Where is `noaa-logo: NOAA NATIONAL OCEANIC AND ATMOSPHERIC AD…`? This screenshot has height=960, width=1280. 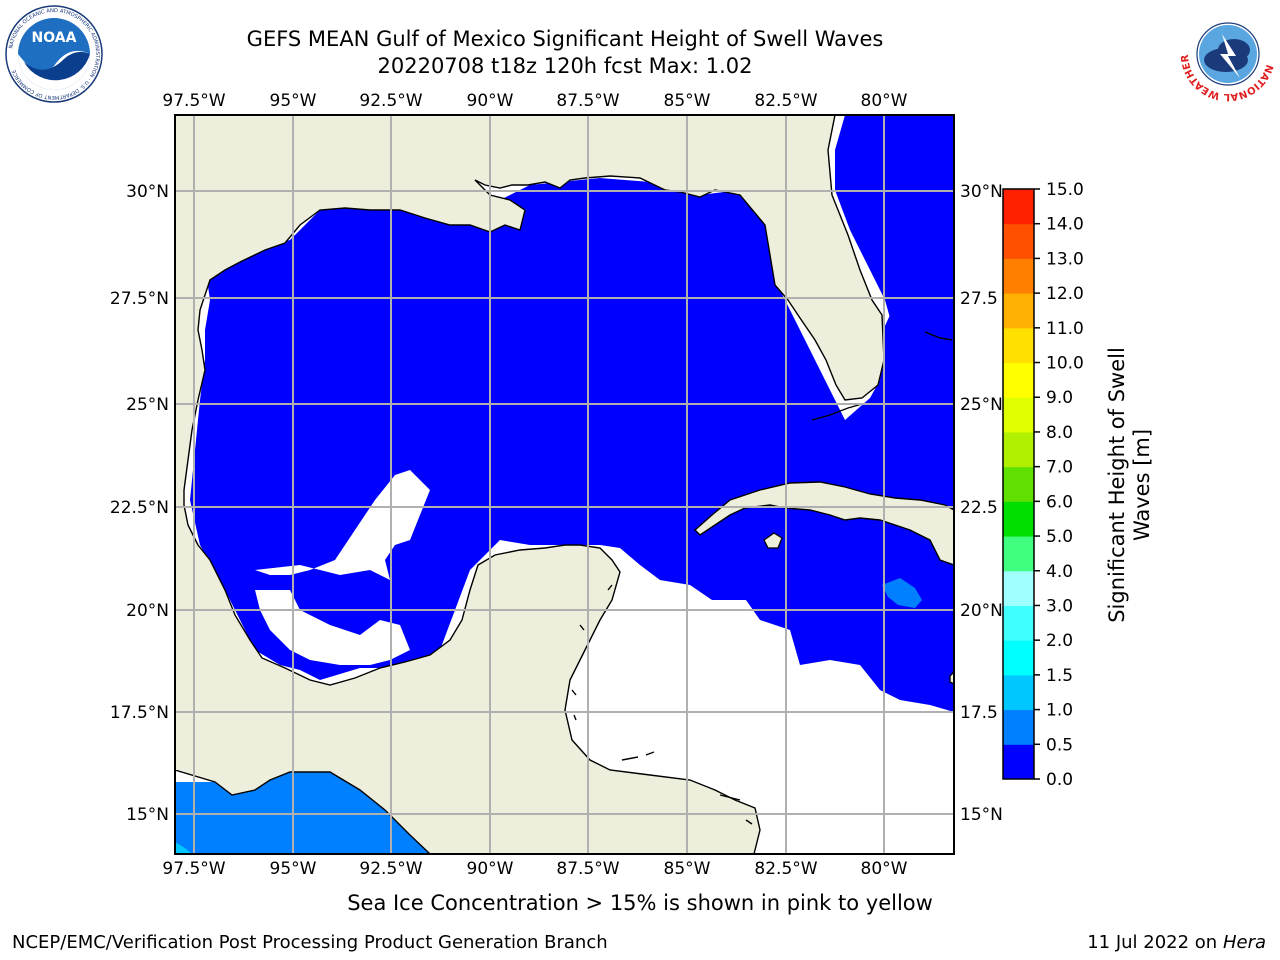
noaa-logo: NOAA NATIONAL OCEANIC AND ATMOSPHERIC AD… is located at coordinates (54, 54).